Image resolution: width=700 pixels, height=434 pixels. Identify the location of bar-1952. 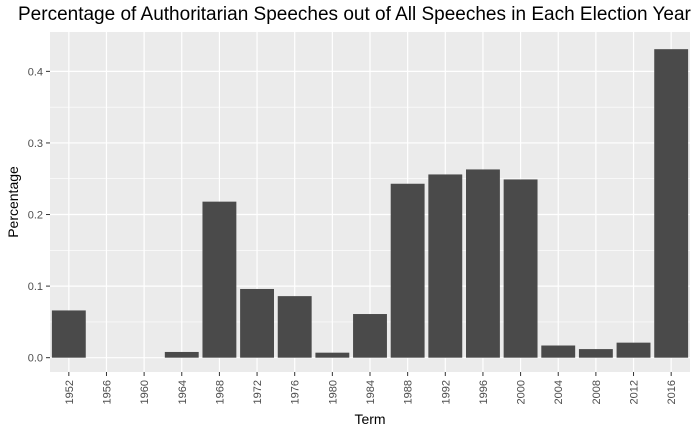
(68, 334).